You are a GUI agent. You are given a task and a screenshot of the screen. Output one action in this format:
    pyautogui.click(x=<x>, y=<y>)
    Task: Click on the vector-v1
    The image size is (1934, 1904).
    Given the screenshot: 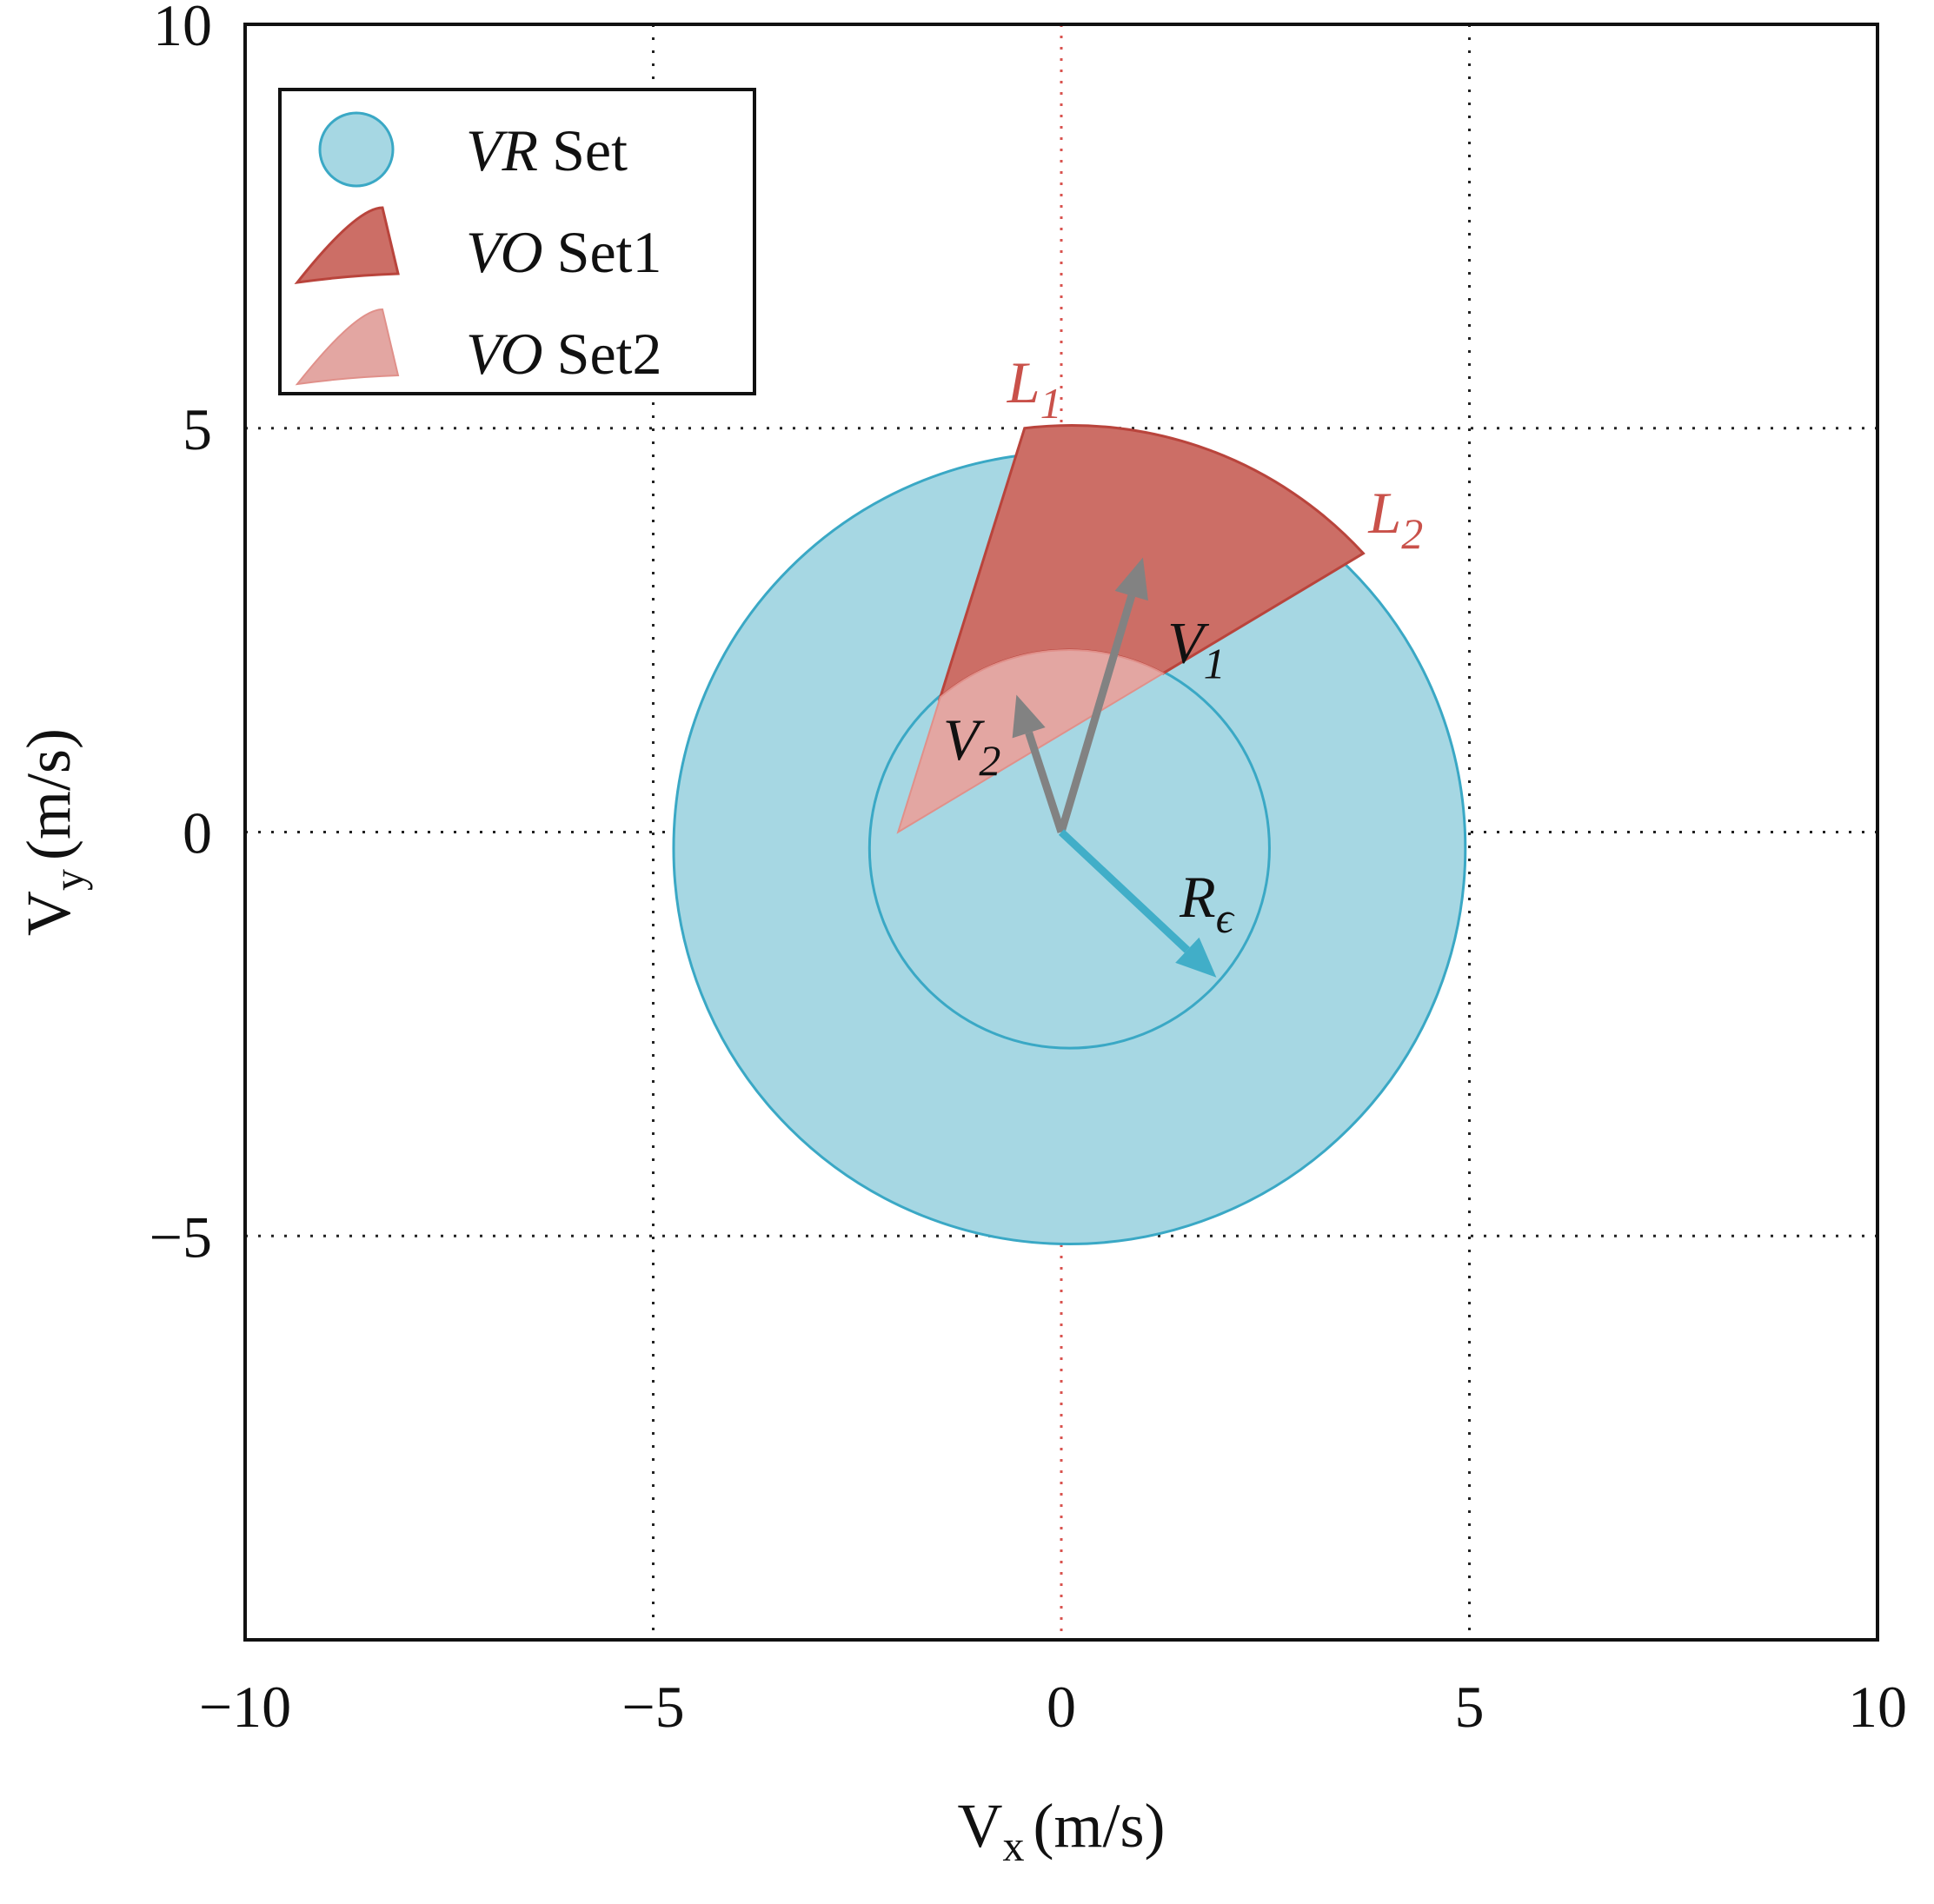 What is the action you would take?
    pyautogui.click(x=1096, y=713)
    